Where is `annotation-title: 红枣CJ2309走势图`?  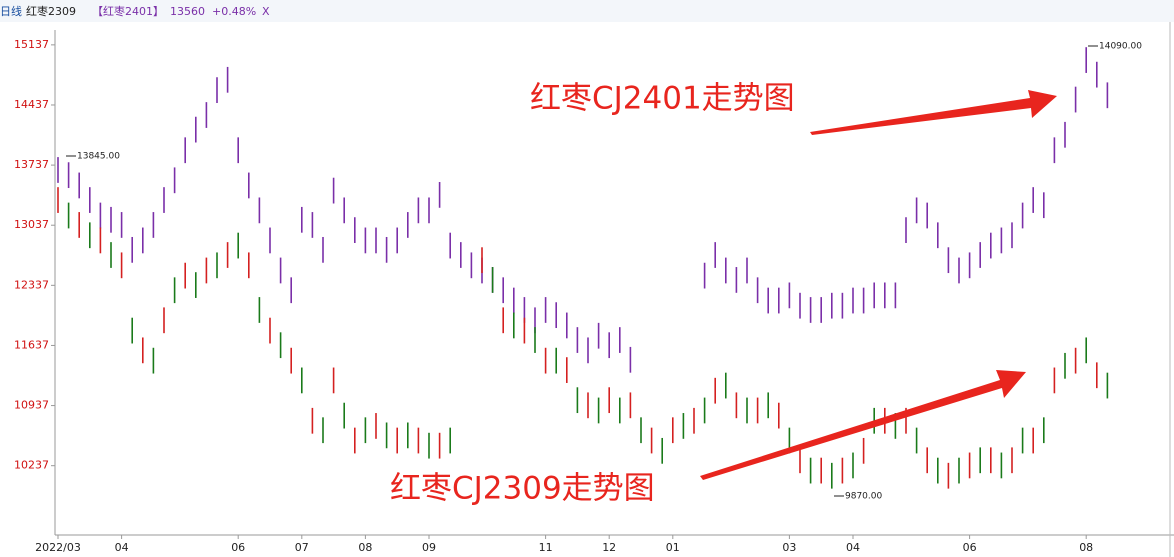
annotation-title: 红枣CJ2309走势图 is located at coordinates (522, 489).